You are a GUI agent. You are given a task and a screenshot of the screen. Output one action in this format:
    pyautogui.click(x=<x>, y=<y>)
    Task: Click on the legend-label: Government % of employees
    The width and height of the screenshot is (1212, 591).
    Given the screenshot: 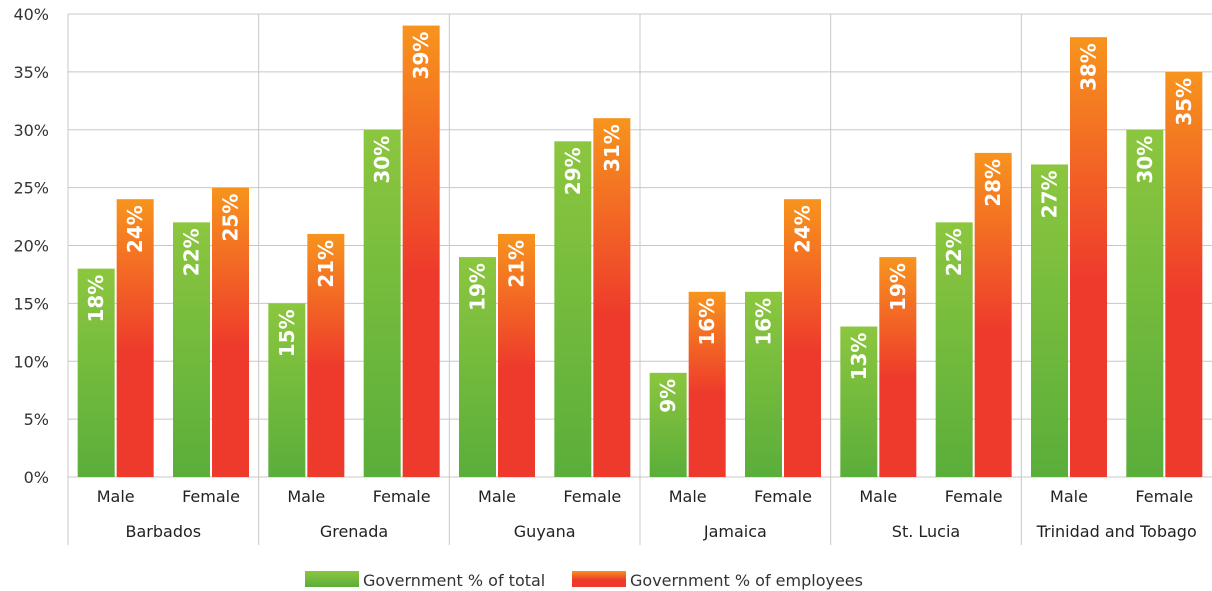 What is the action you would take?
    pyautogui.click(x=746, y=580)
    